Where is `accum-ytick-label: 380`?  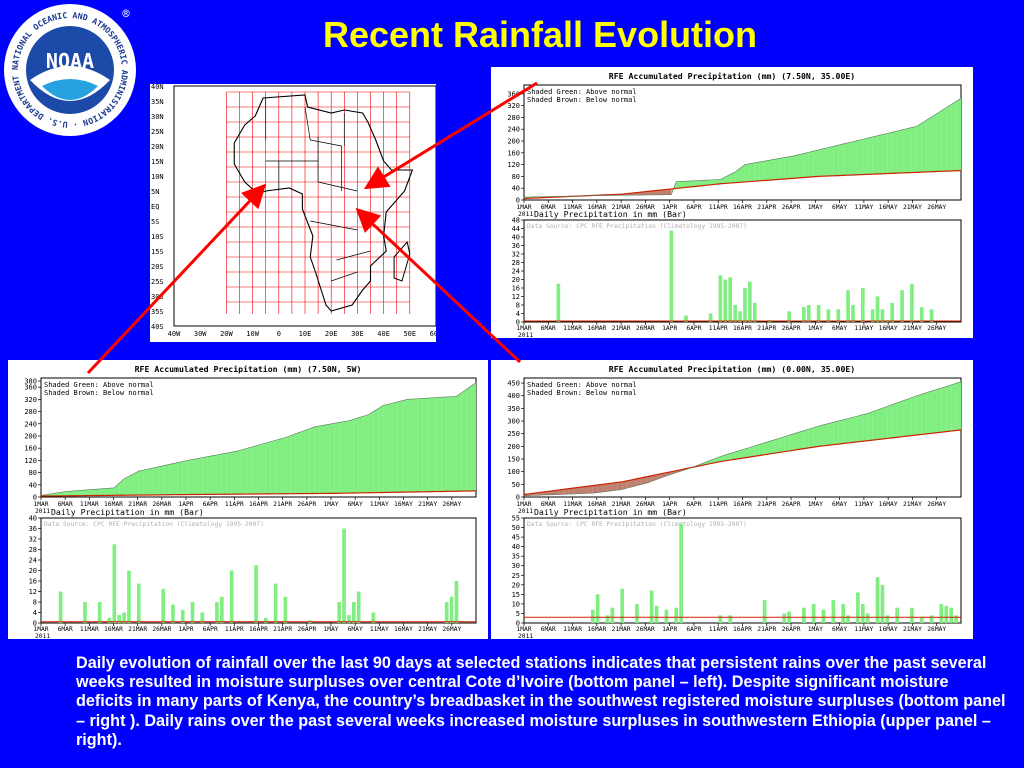 accum-ytick-label: 380 is located at coordinates (30, 382).